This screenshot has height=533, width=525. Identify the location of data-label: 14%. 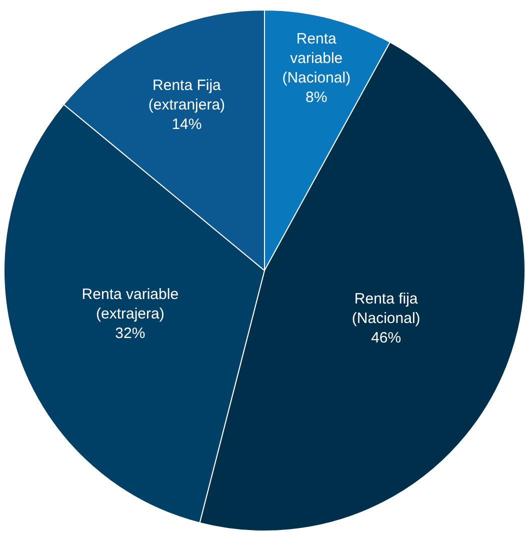
(187, 125).